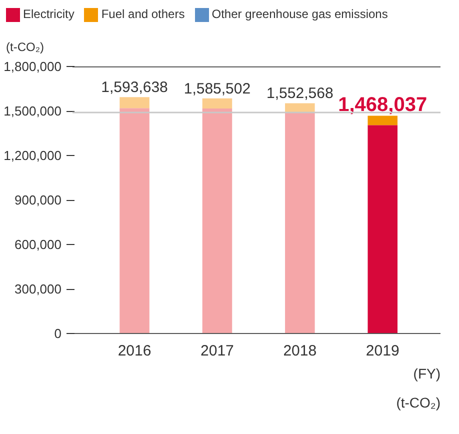 This screenshot has width=459, height=434. Describe the element at coordinates (418, 402) in the screenshot. I see `text: (t-CO₂)` at that location.